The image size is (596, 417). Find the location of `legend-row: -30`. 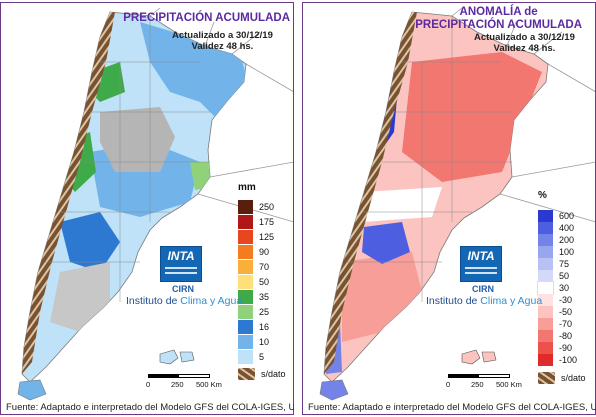

legend-row: -30 is located at coordinates (555, 300).